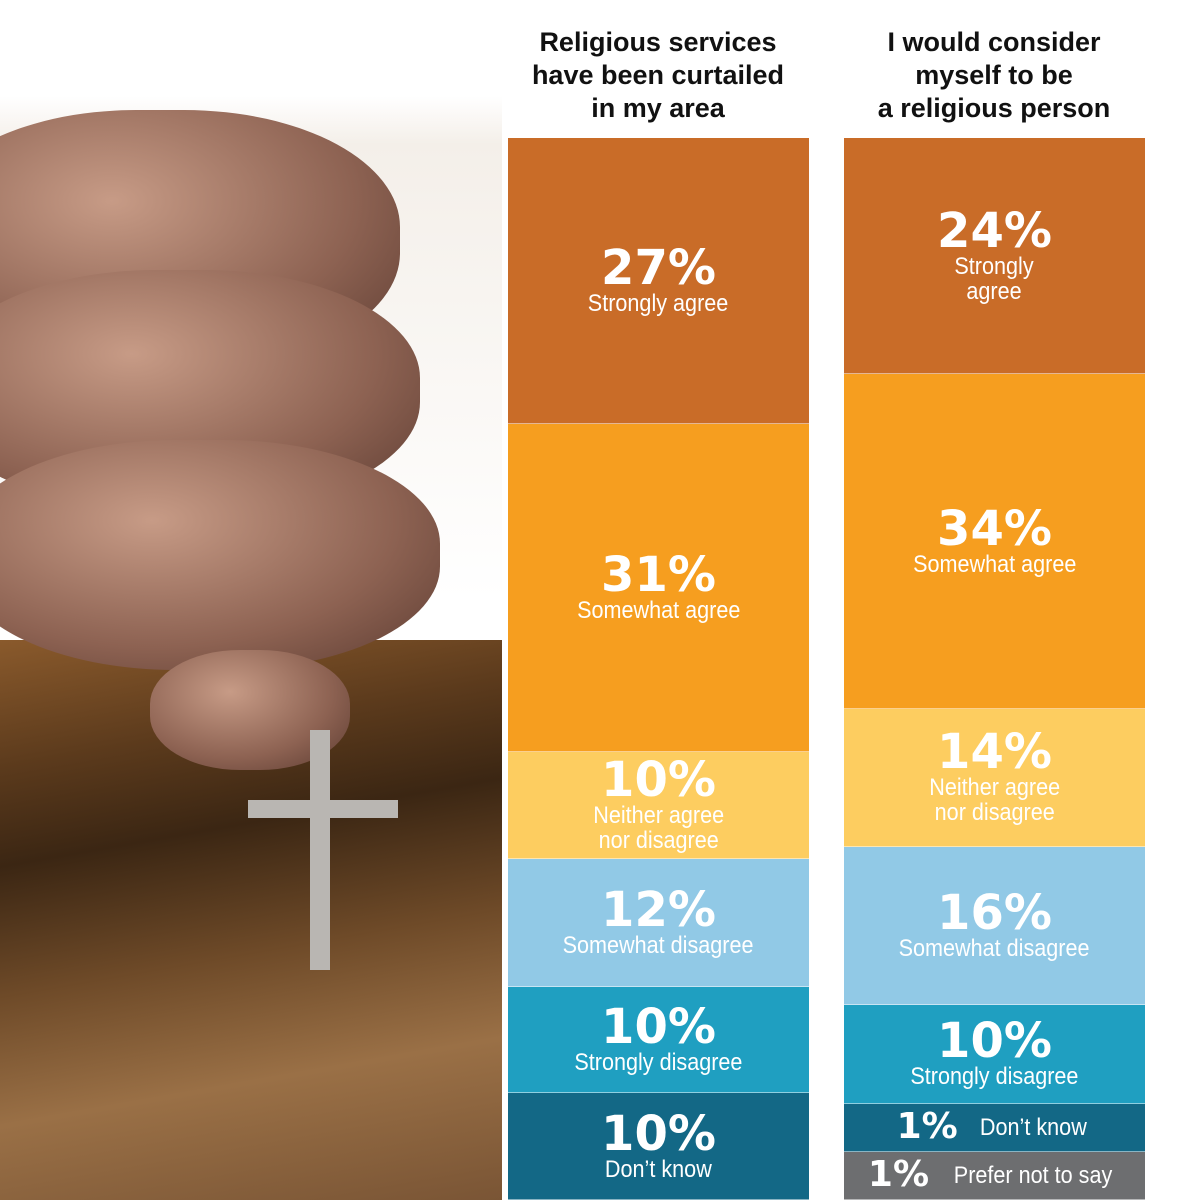 The width and height of the screenshot is (1186, 1200). I want to click on bar-segment: 14% Neither agree nor disagree, so click(994, 778).